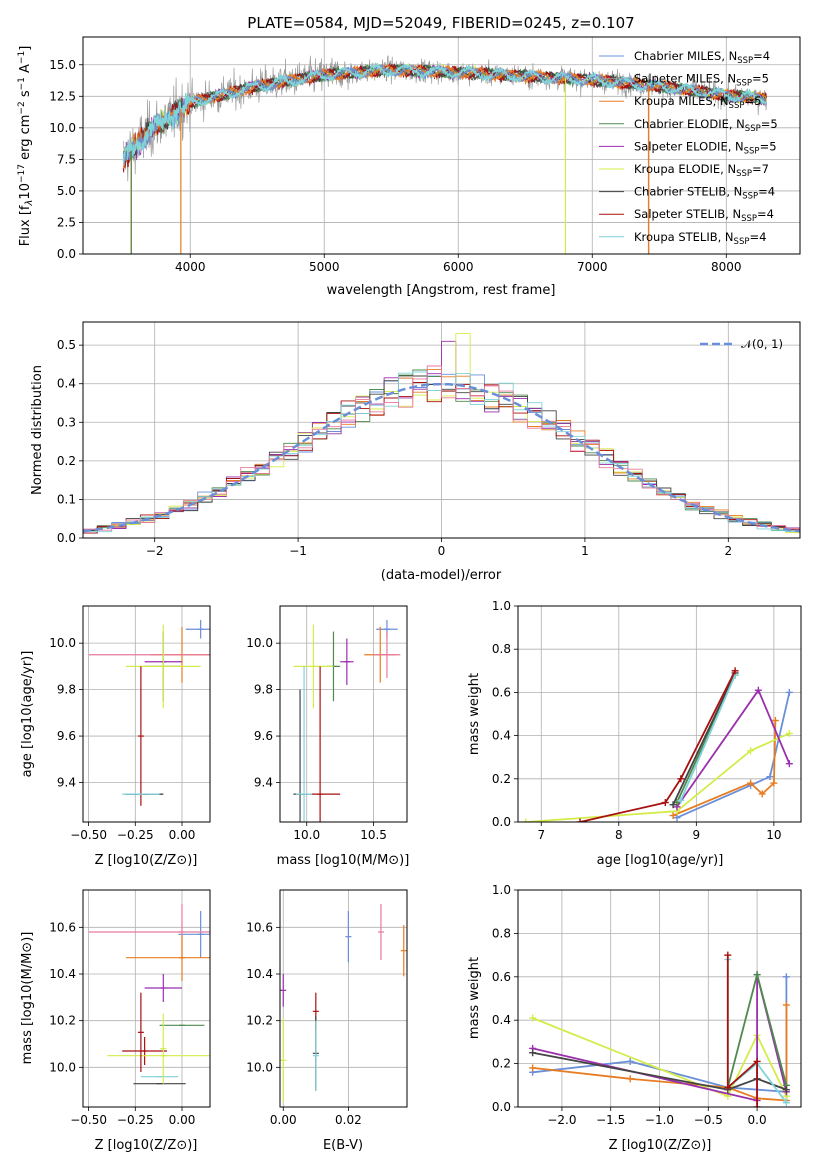  What do you see at coordinates (702, 57) in the screenshot?
I see `legend-label: Chabrier MILES, NSSP=4` at bounding box center [702, 57].